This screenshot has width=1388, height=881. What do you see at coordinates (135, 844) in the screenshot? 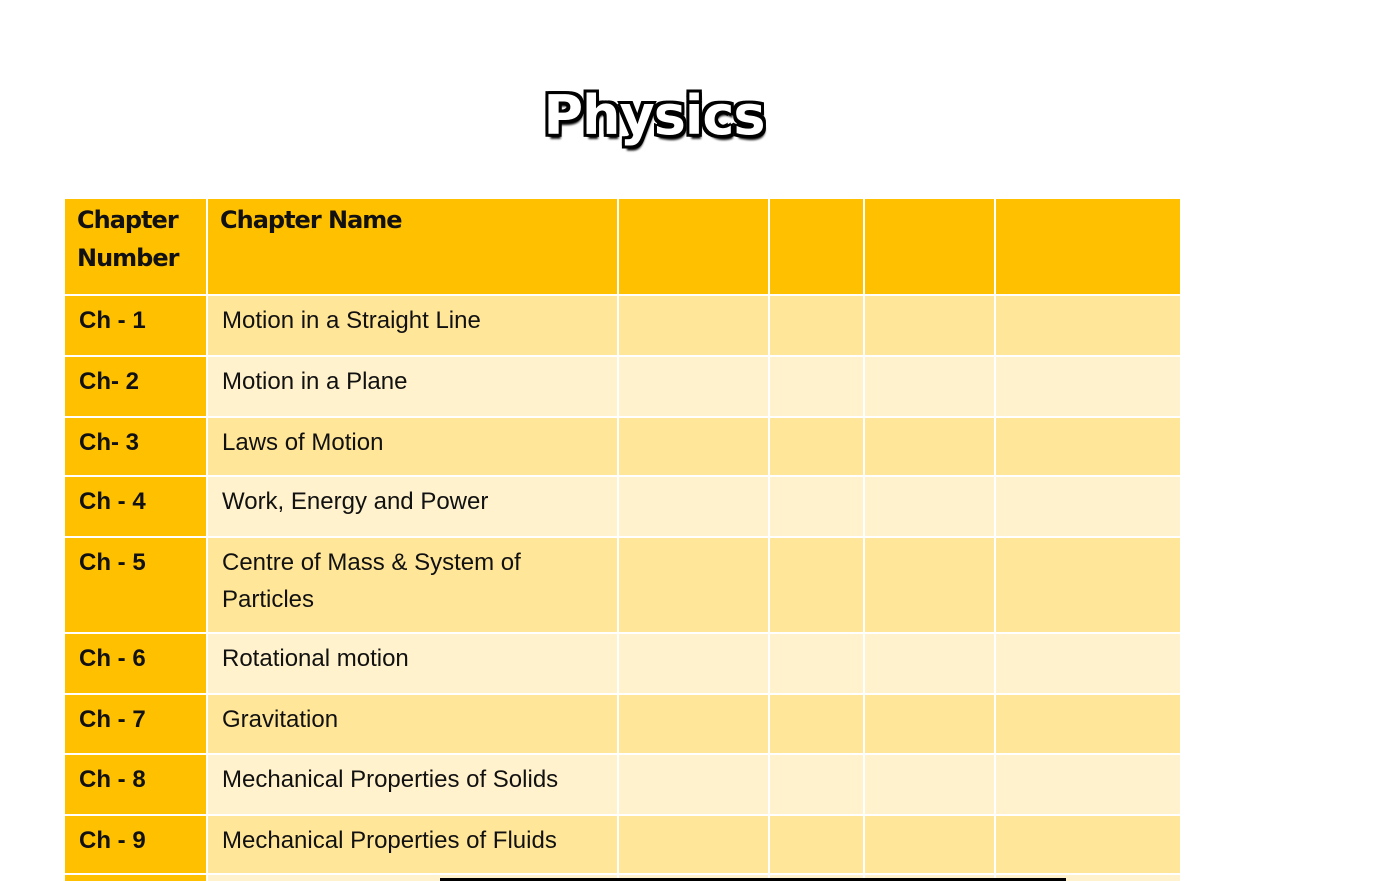
I see `chapter-number: Ch - 9` at bounding box center [135, 844].